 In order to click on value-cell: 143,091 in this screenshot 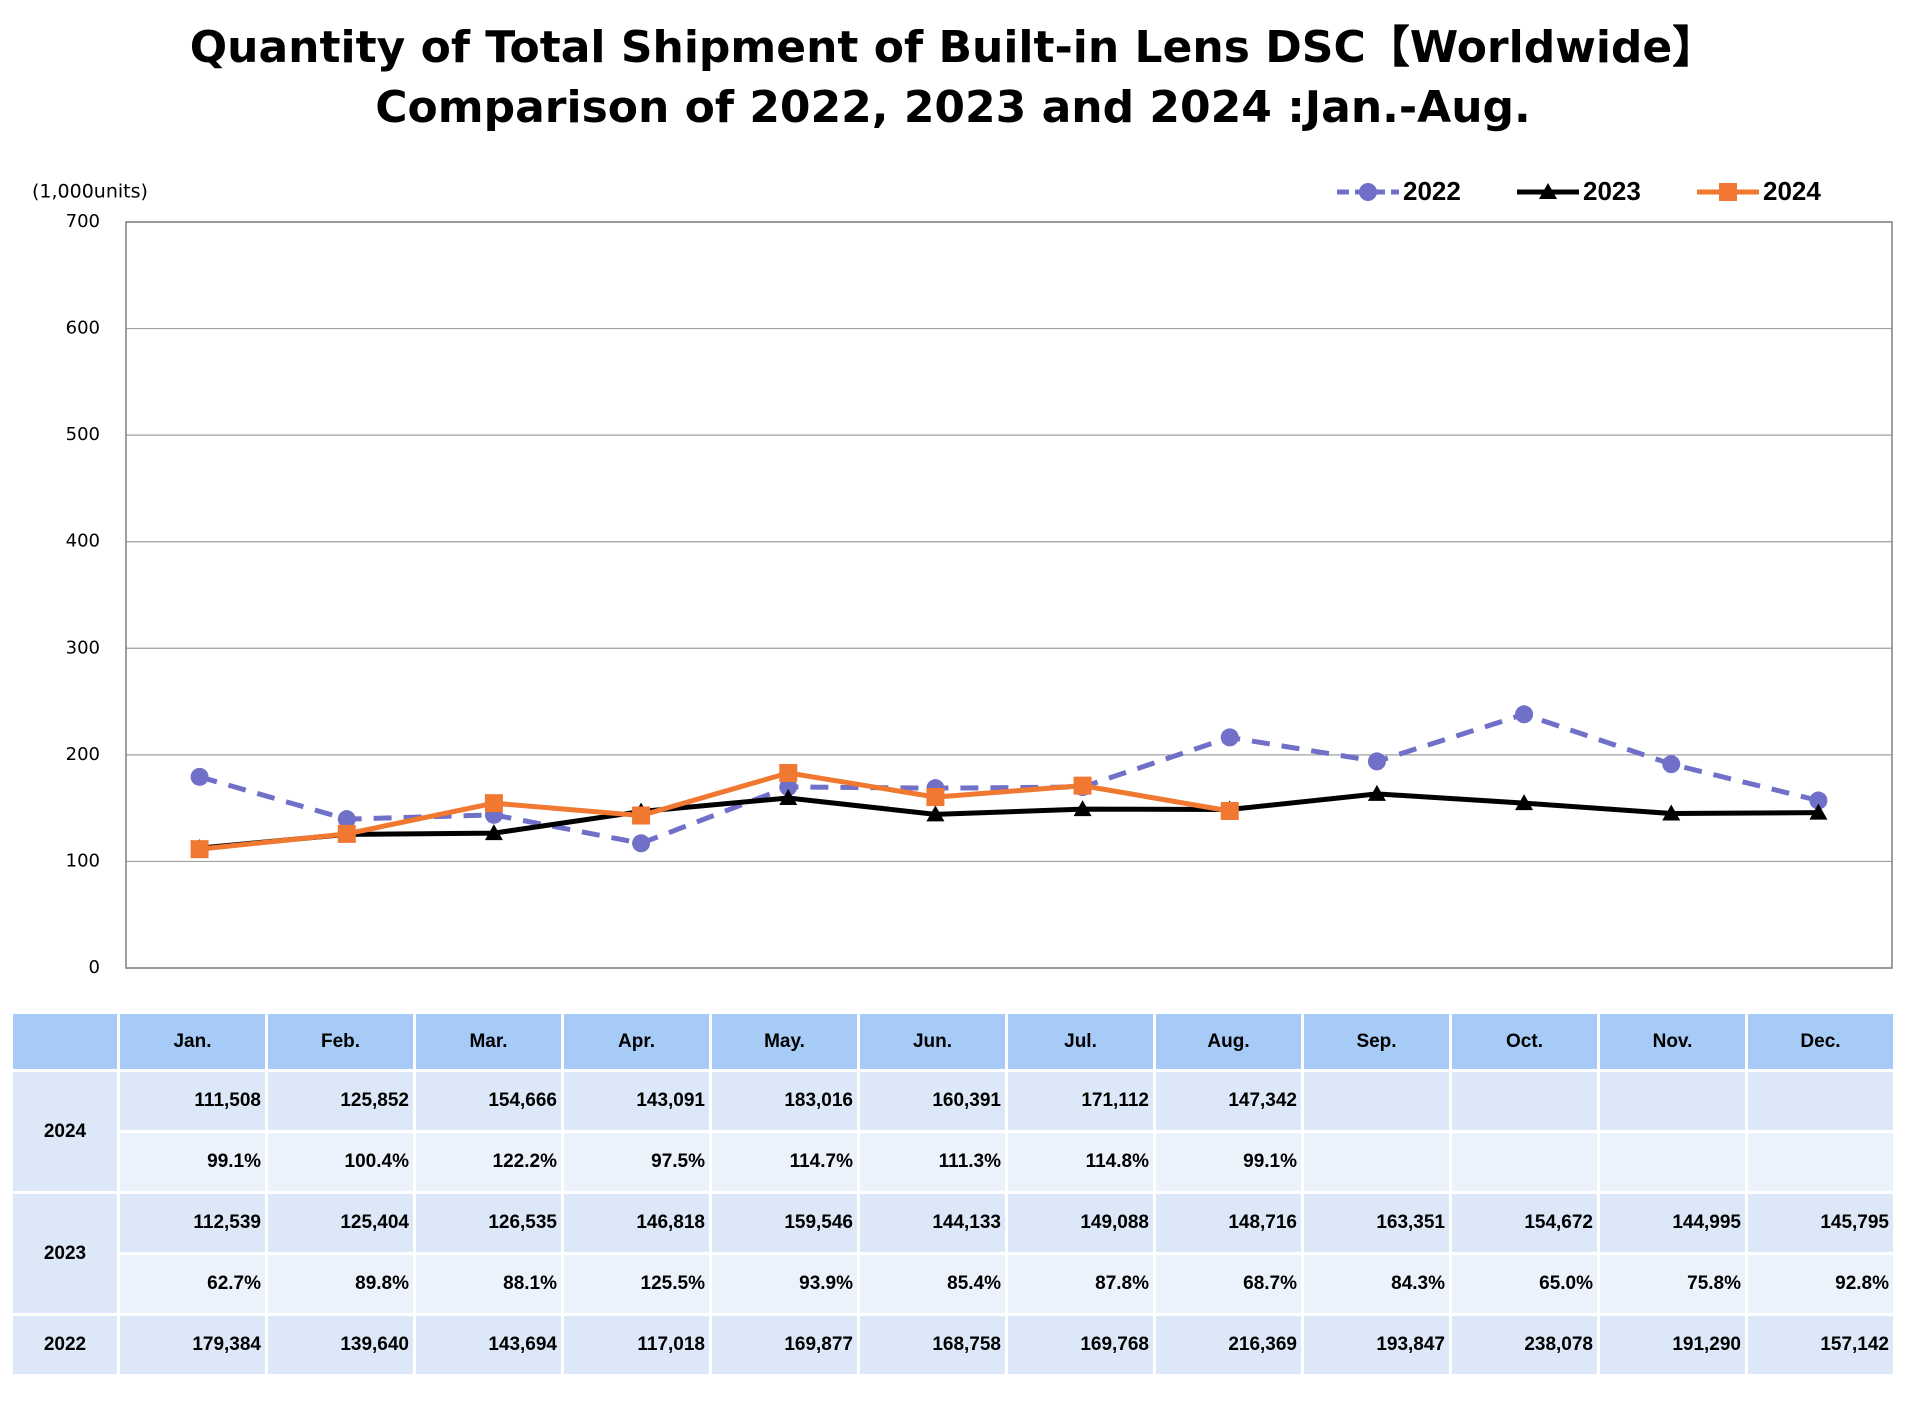, I will do `click(636, 1101)`.